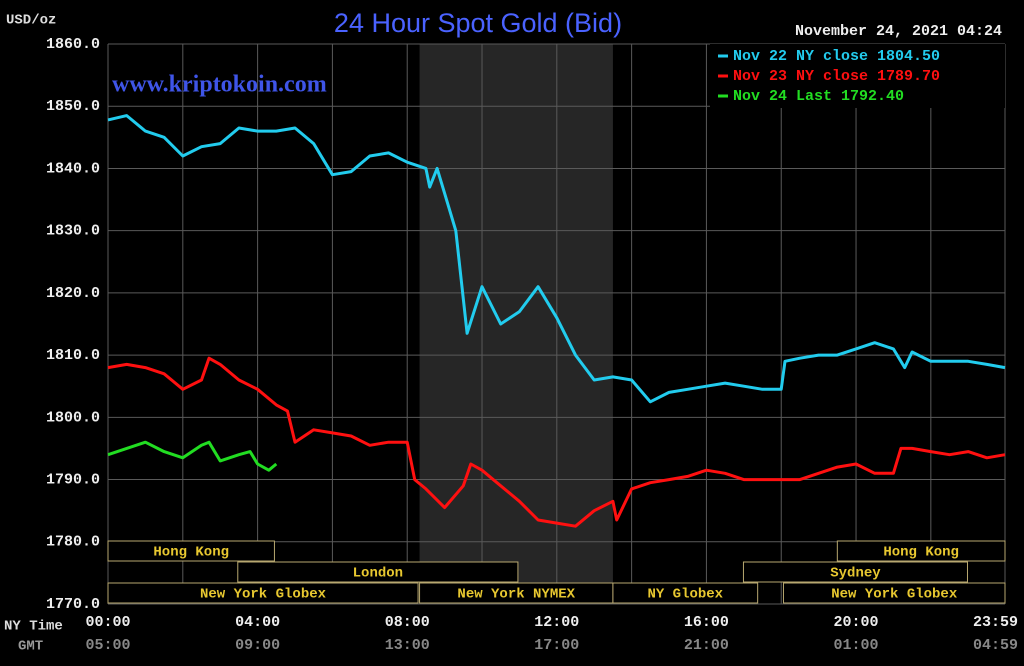  Describe the element at coordinates (836, 56) in the screenshot. I see `legend-label: Nov 22 NY close 1804.50` at that location.